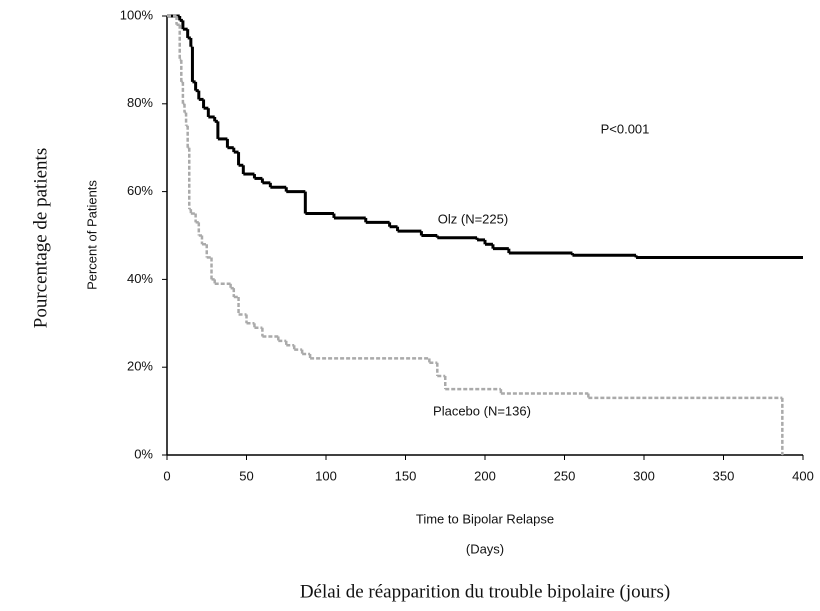 The height and width of the screenshot is (611, 820). I want to click on y-tick-label: 100%, so click(137, 14).